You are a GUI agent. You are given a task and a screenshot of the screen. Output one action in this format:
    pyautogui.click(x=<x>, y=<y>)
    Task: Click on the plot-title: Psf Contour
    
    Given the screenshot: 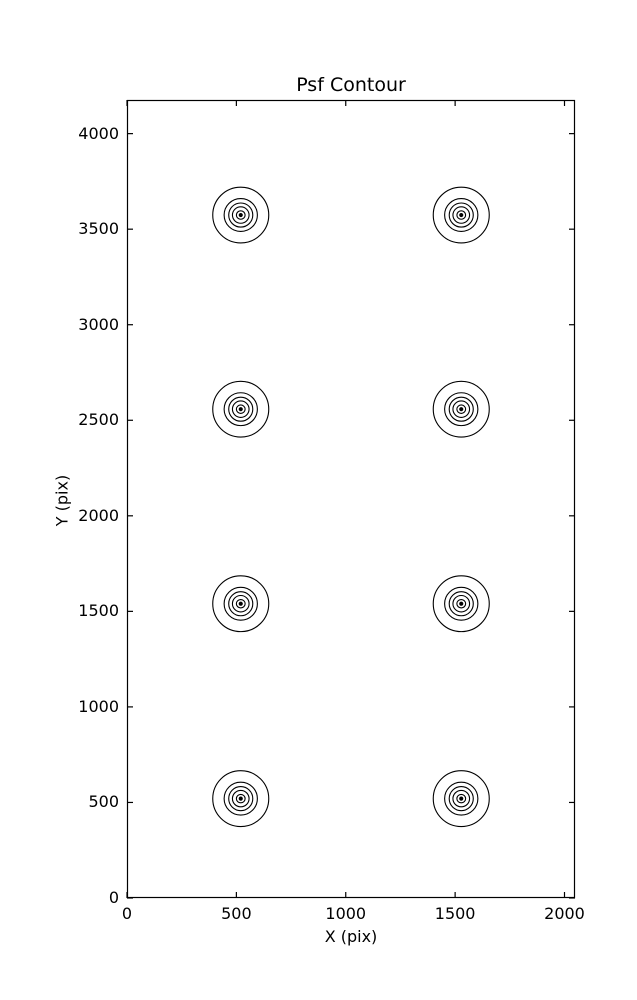 What is the action you would take?
    pyautogui.click(x=351, y=85)
    